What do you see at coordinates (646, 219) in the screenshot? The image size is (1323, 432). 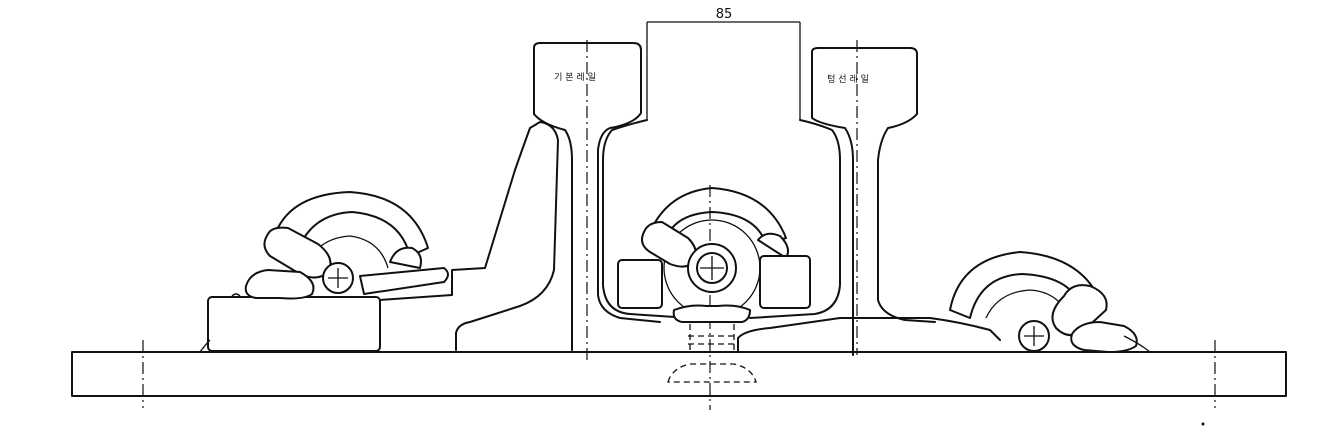 I see `middle-switch-rail` at bounding box center [646, 219].